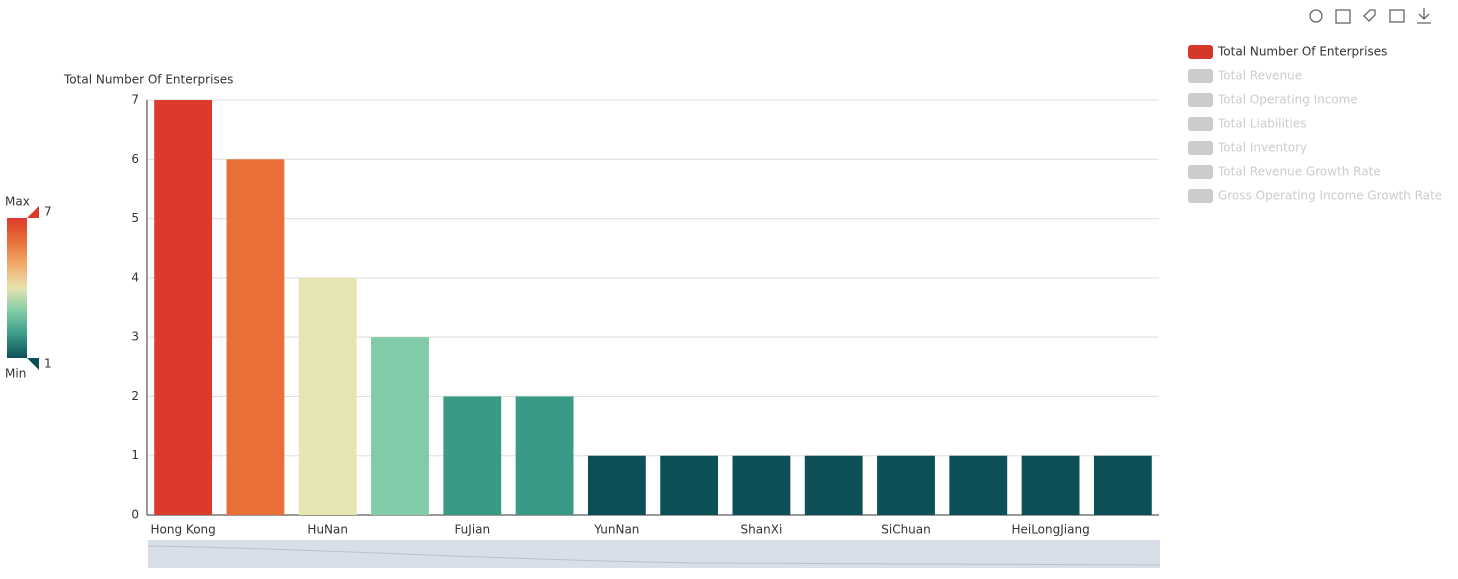  Describe the element at coordinates (1330, 196) in the screenshot. I see `legend-label: Gross Operating Income Growth Rate` at that location.